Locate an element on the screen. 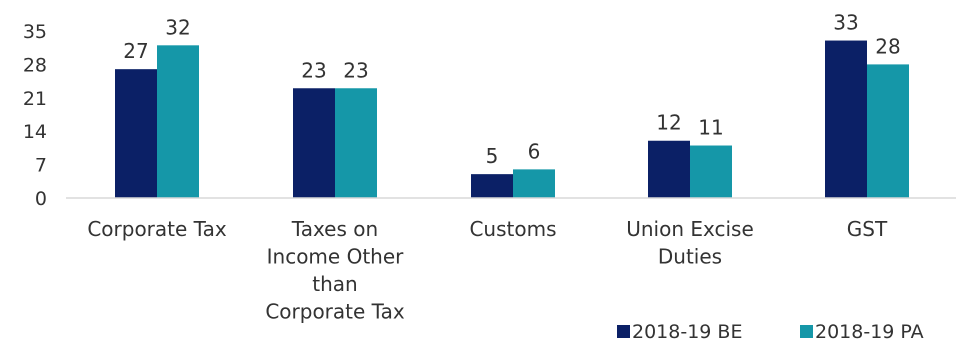 The height and width of the screenshot is (345, 963). data-label: 33 is located at coordinates (845, 23).